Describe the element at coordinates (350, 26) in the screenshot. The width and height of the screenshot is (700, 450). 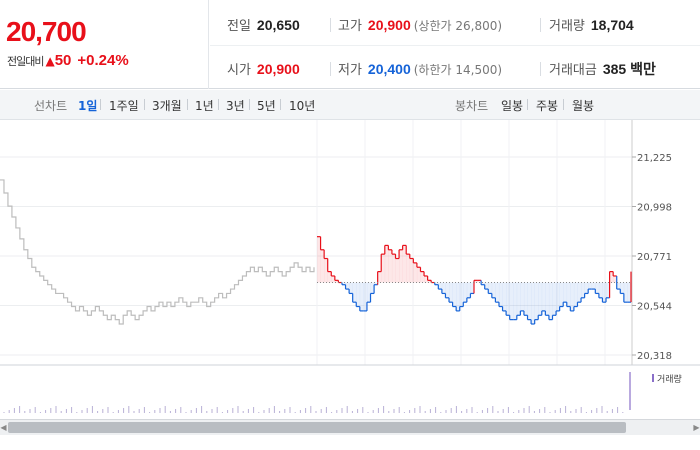
I see `high-label: 고가` at that location.